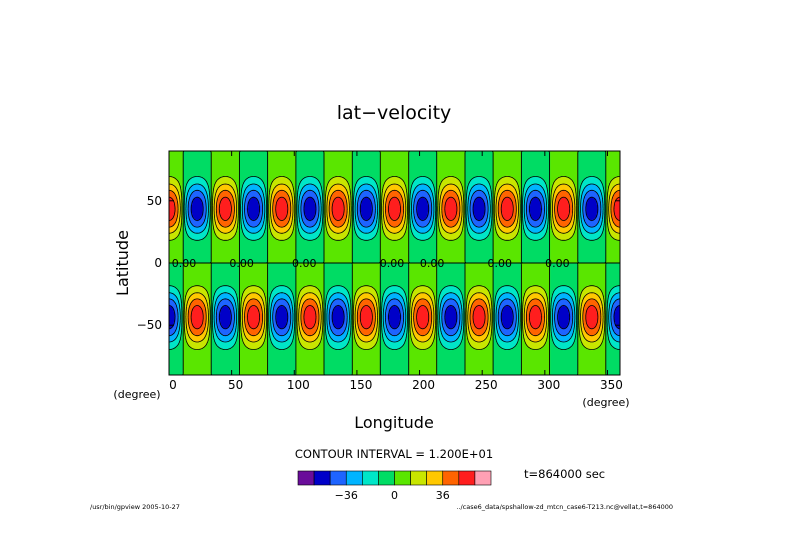  I want to click on x-tick-label: 350, so click(611, 385).